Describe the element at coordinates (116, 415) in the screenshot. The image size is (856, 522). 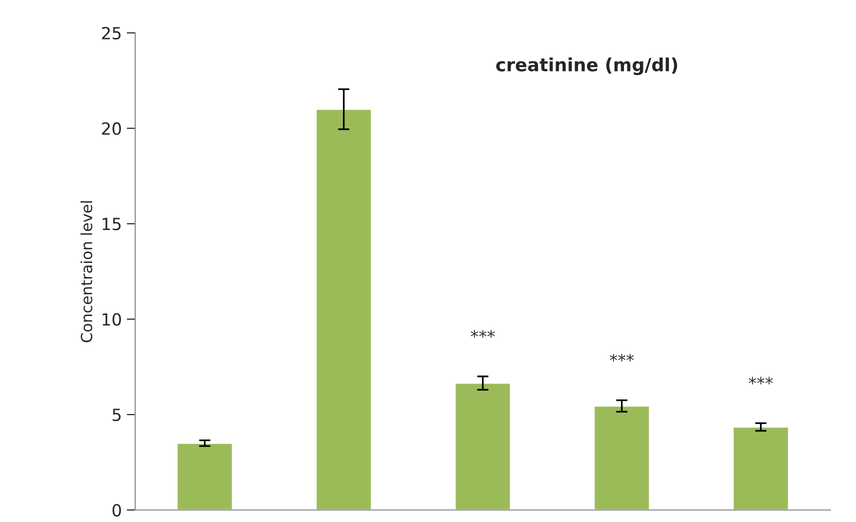
I see `y-tick-label: 5` at that location.